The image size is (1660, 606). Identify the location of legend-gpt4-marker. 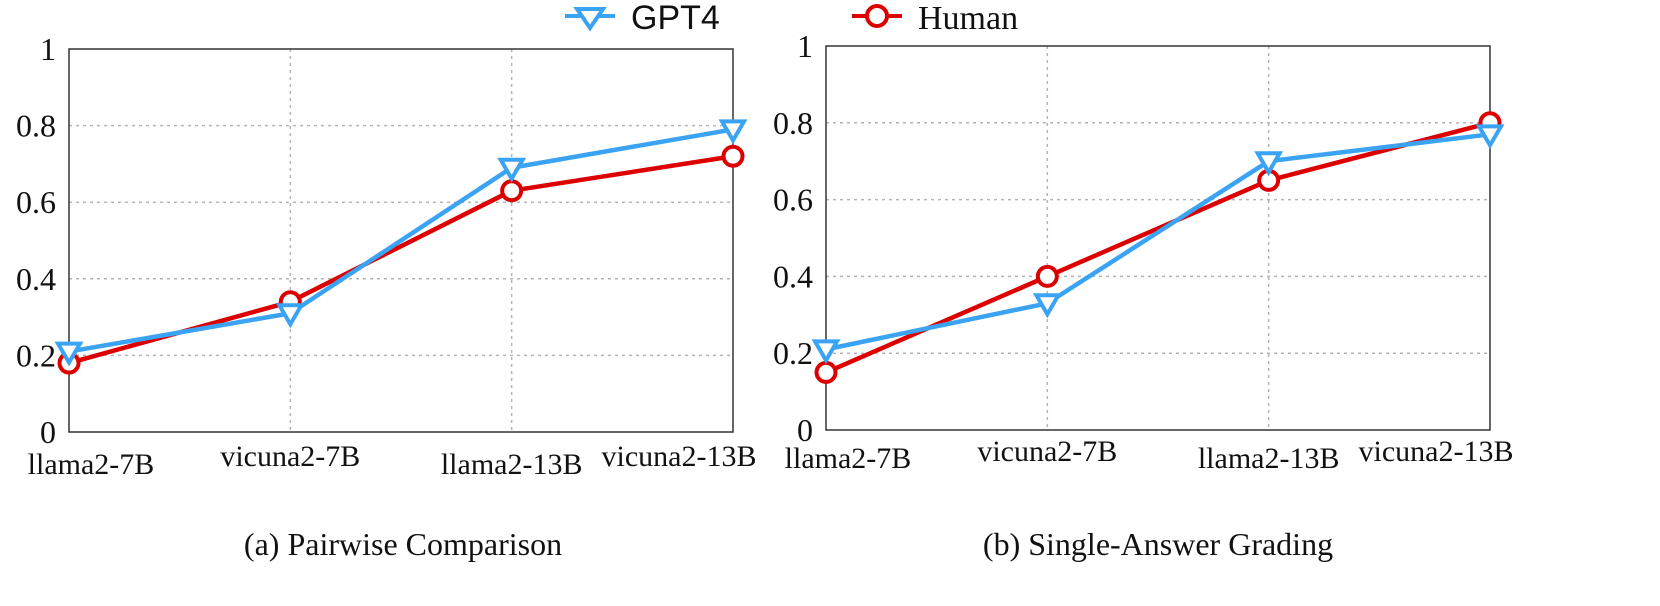
(590, 19).